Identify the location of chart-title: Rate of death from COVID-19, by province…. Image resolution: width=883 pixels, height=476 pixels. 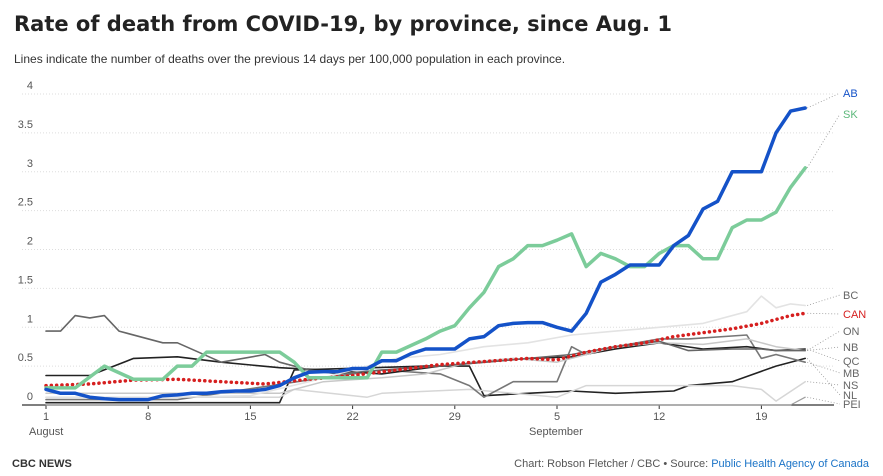
(343, 24).